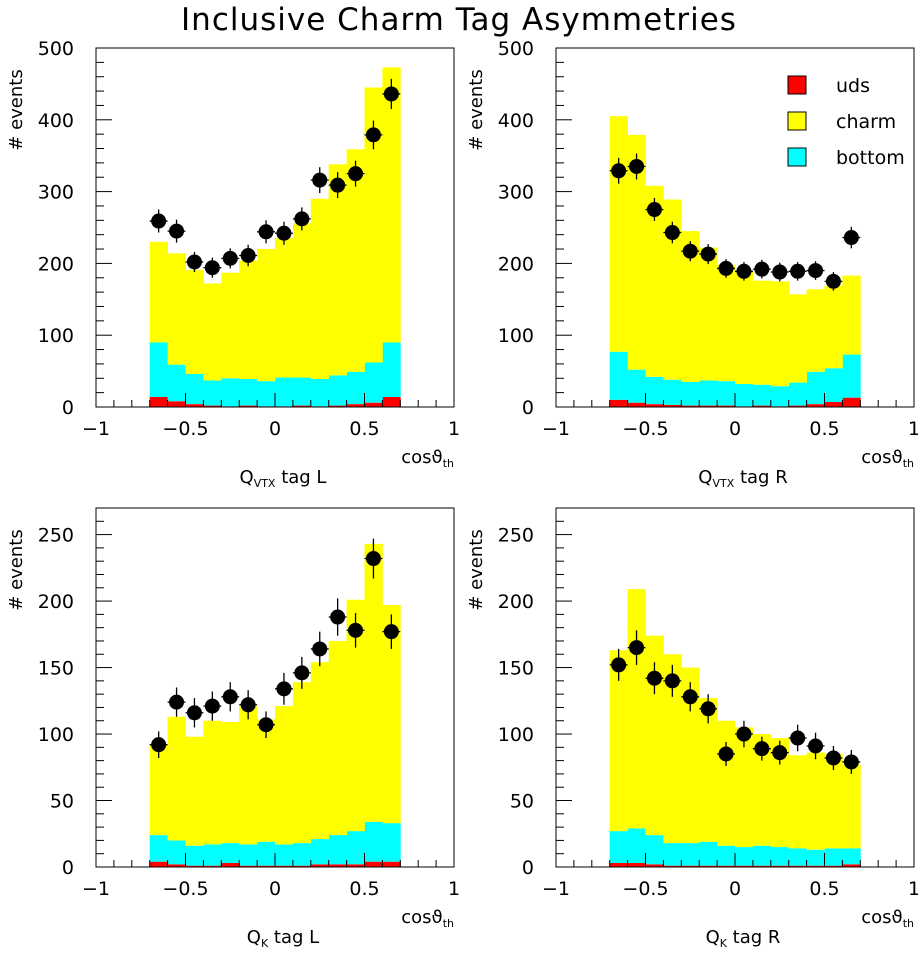  What do you see at coordinates (853, 86) in the screenshot?
I see `legend-label-uds: uds` at bounding box center [853, 86].